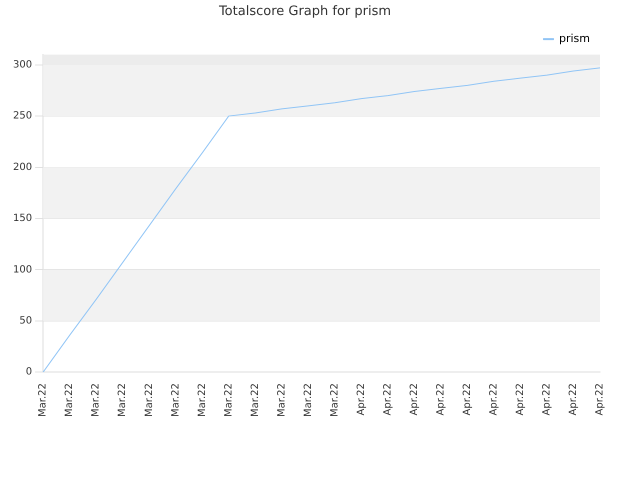 The height and width of the screenshot is (480, 640). What do you see at coordinates (22, 270) in the screenshot?
I see `y-tick-label: 100` at bounding box center [22, 270].